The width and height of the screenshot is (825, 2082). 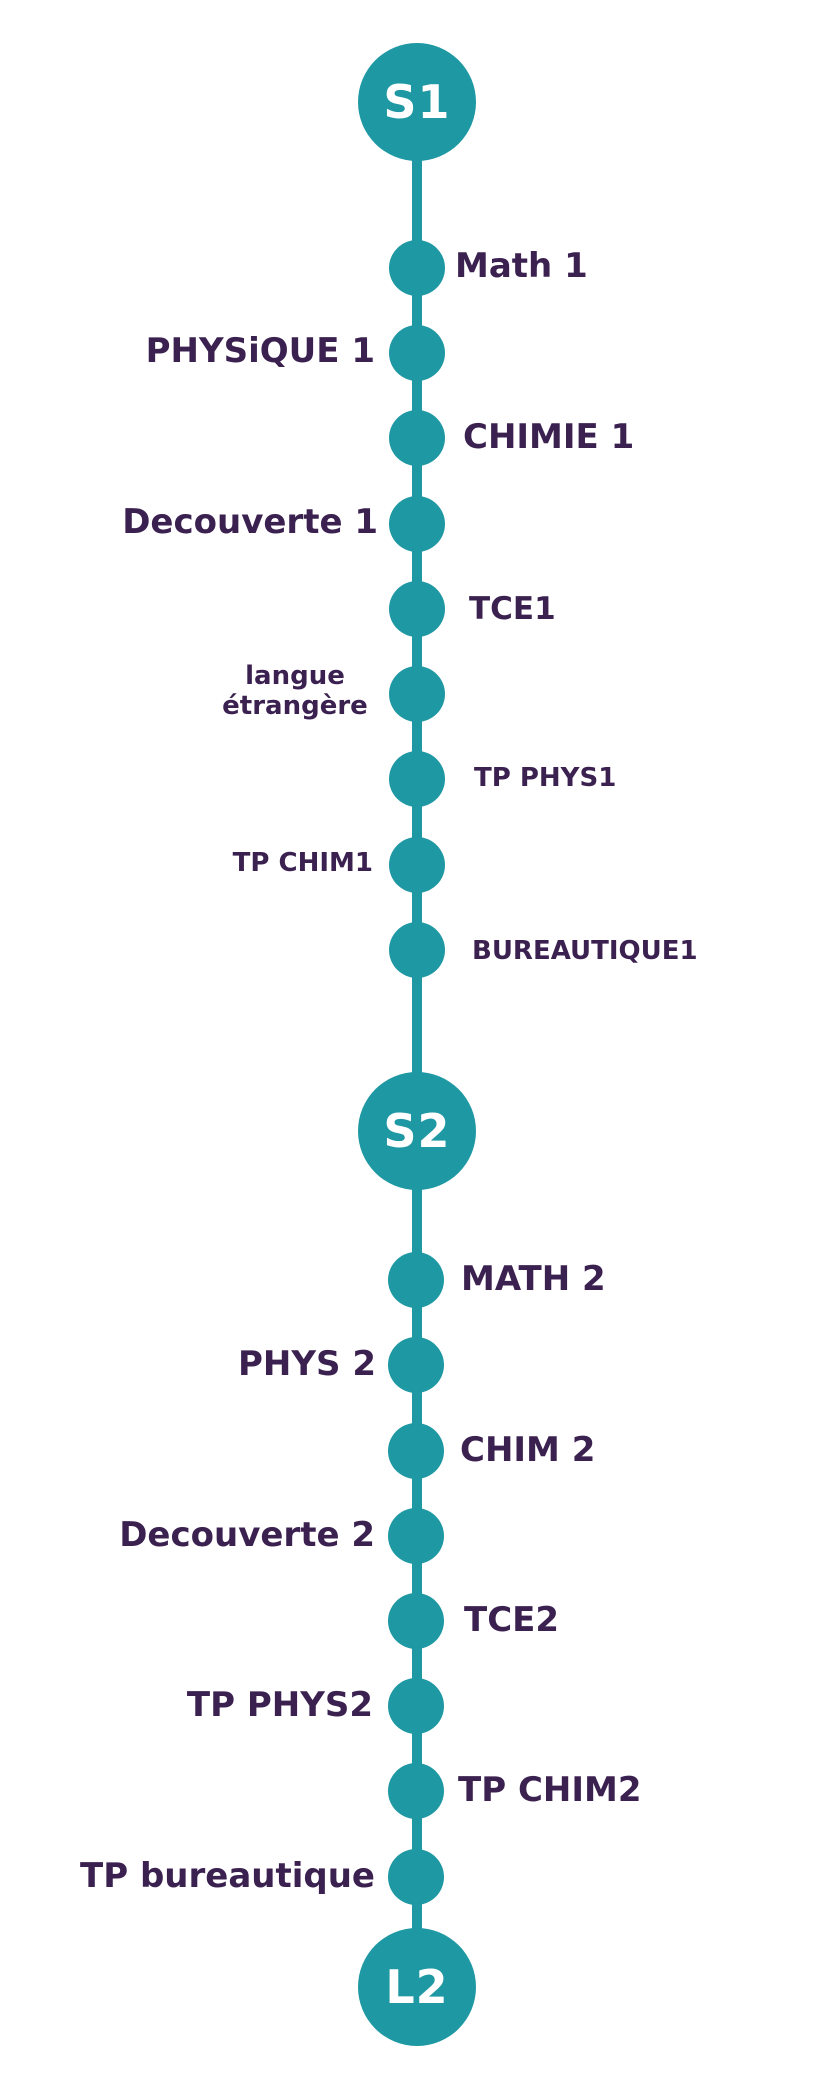 I want to click on timeline-line, so click(x=417, y=1045).